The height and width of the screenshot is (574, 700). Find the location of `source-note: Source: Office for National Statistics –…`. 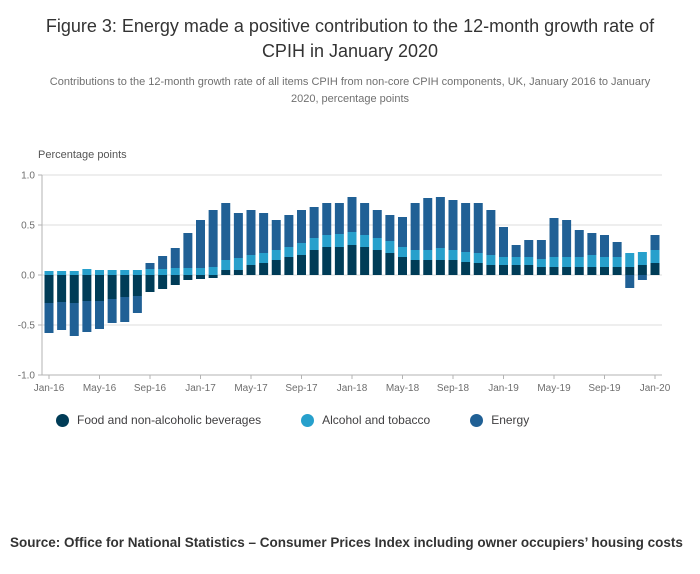

source-note: Source: Office for National Statistics –… is located at coordinates (346, 543).